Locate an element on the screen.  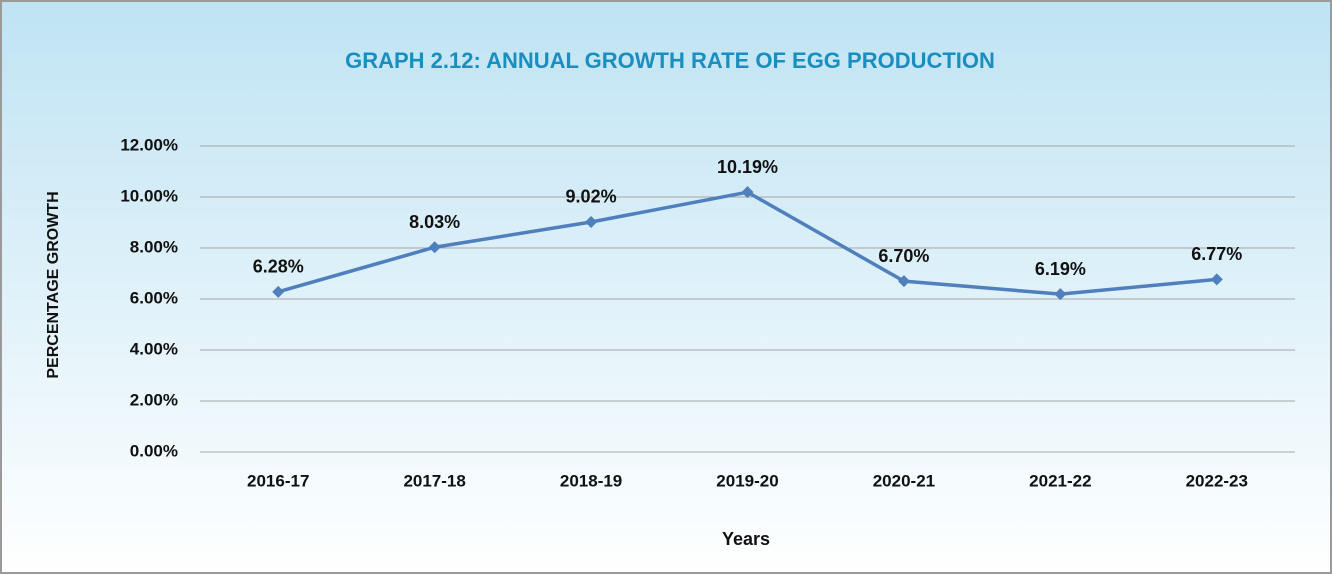
y-tick-label: 10.00% is located at coordinates (149, 195).